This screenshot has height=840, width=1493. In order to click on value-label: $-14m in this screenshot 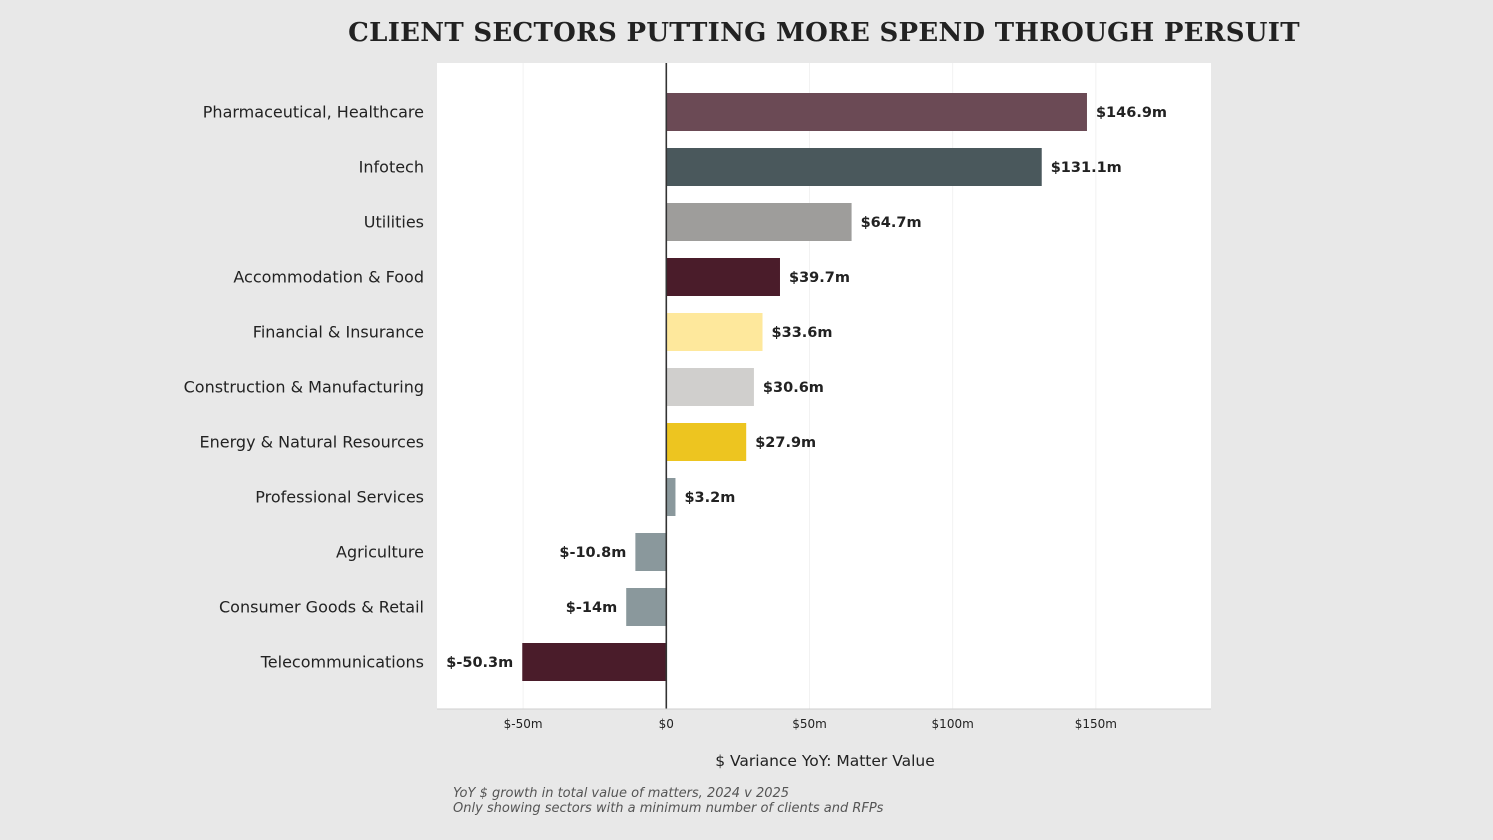, I will do `click(591, 608)`.